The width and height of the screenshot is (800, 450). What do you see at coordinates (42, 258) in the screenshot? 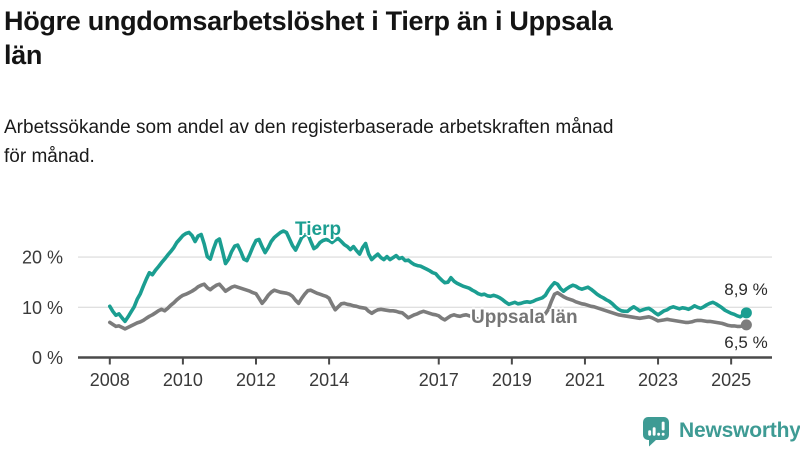
I see `y-tick-label: 20 %` at bounding box center [42, 258].